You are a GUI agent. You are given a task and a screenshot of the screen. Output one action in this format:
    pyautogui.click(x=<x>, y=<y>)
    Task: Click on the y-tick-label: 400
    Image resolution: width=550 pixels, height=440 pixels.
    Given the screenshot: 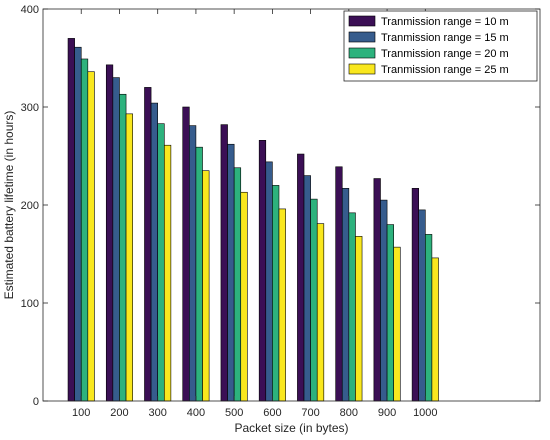 What is the action you would take?
    pyautogui.click(x=30, y=10)
    